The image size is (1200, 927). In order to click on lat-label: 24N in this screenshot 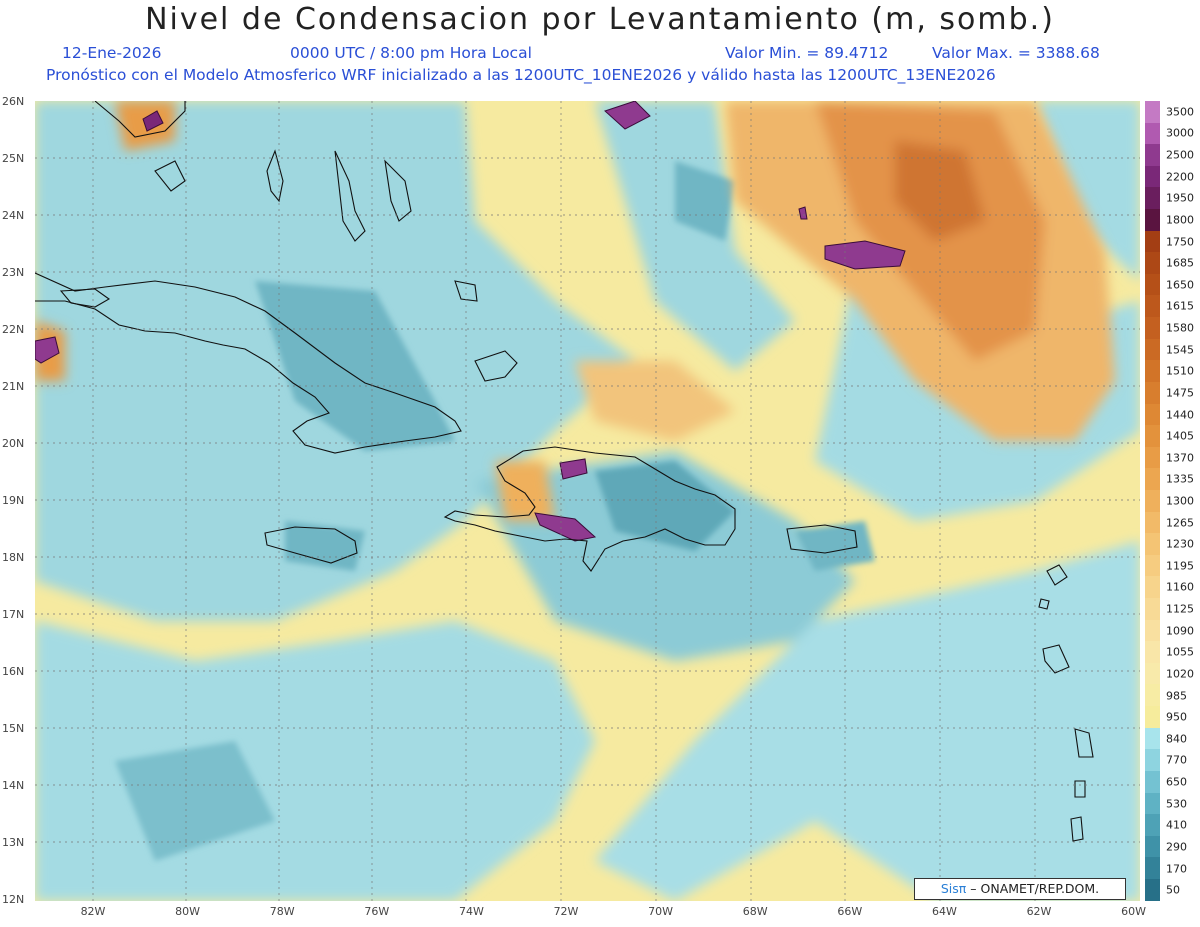, I will do `click(13, 215)`.